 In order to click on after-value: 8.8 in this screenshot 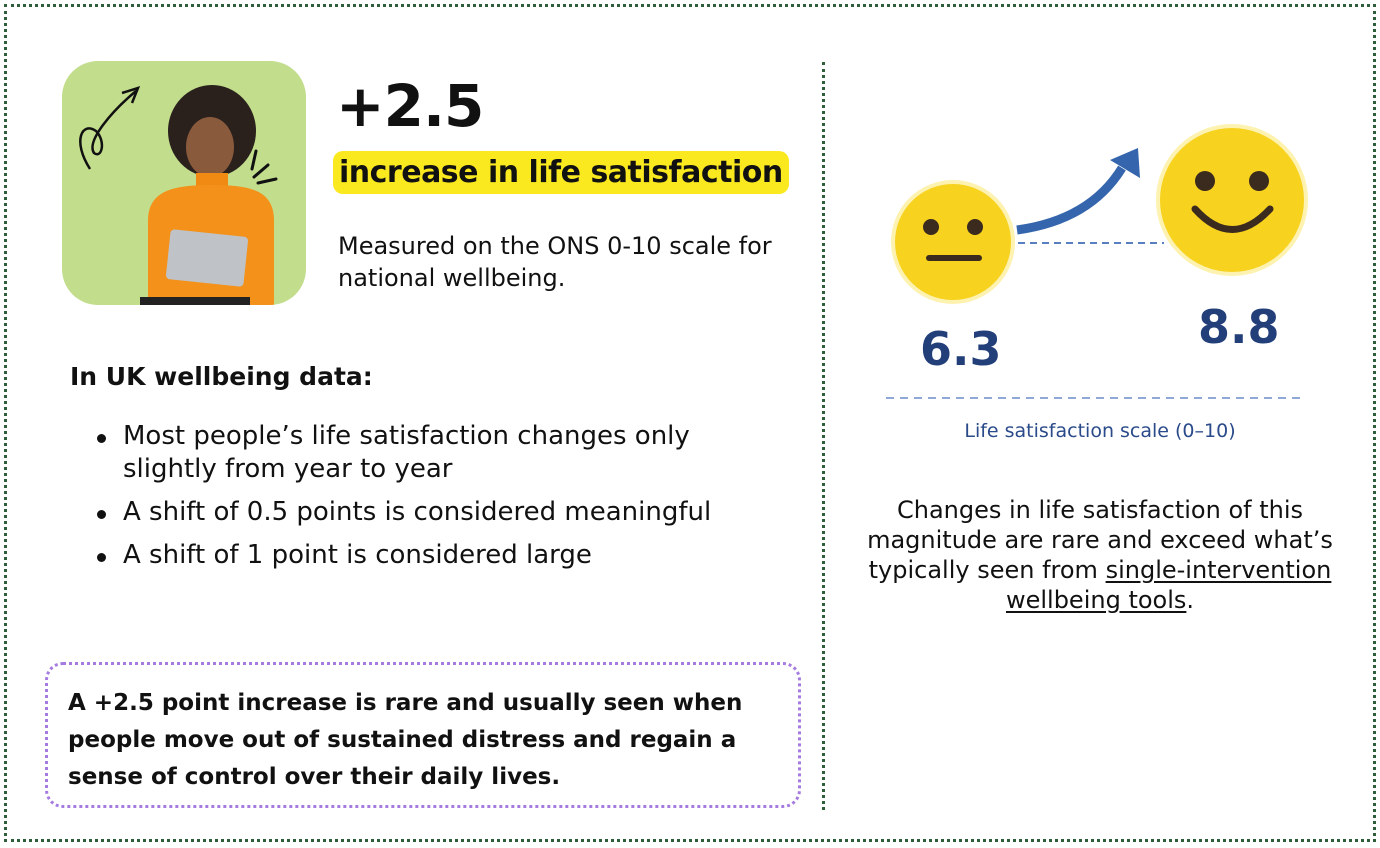, I will do `click(1239, 327)`.